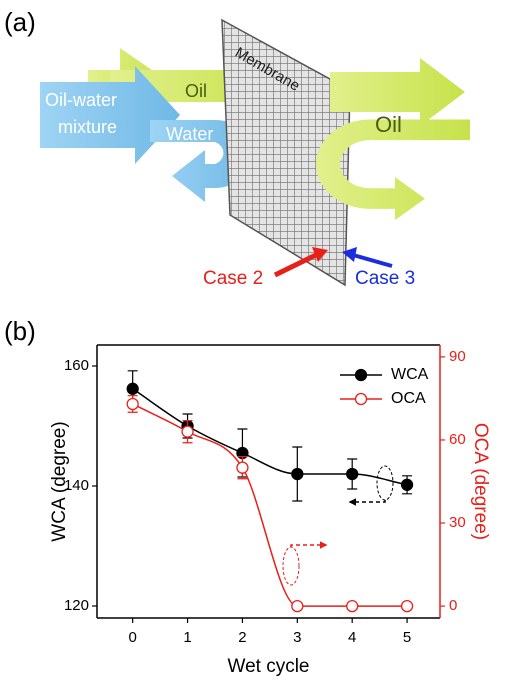 The width and height of the screenshot is (515, 690). What do you see at coordinates (20, 22) in the screenshot?
I see `panel-label: (a)` at bounding box center [20, 22].